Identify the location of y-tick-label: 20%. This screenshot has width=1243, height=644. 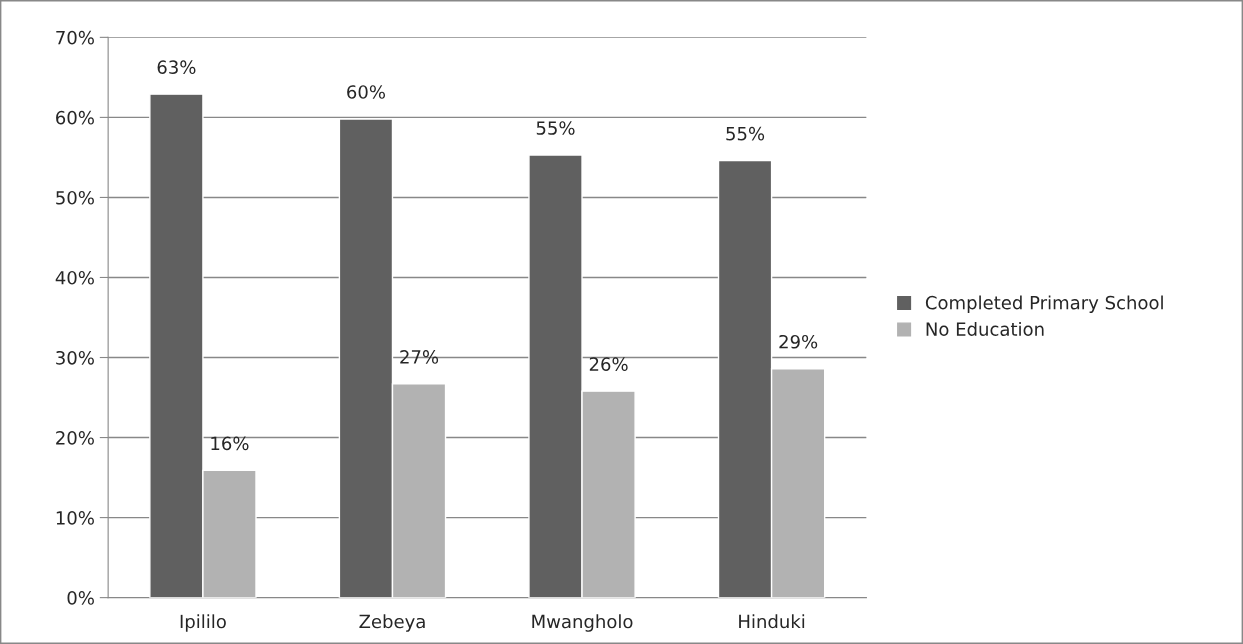
(75, 438).